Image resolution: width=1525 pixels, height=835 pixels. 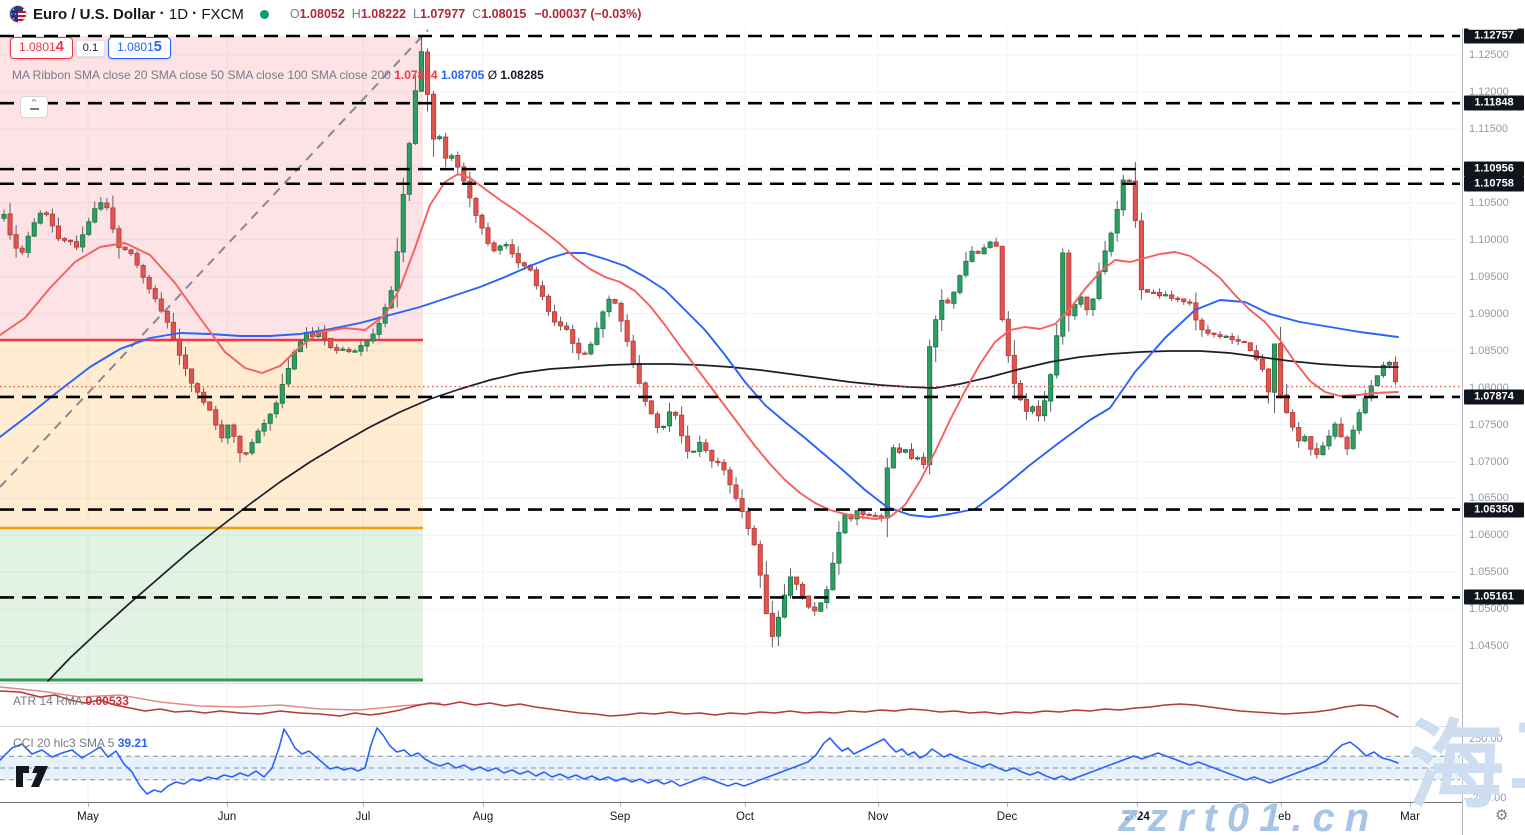 I want to click on order-panel: 1.0801 4 0.1 1.0801 5, so click(x=90, y=48).